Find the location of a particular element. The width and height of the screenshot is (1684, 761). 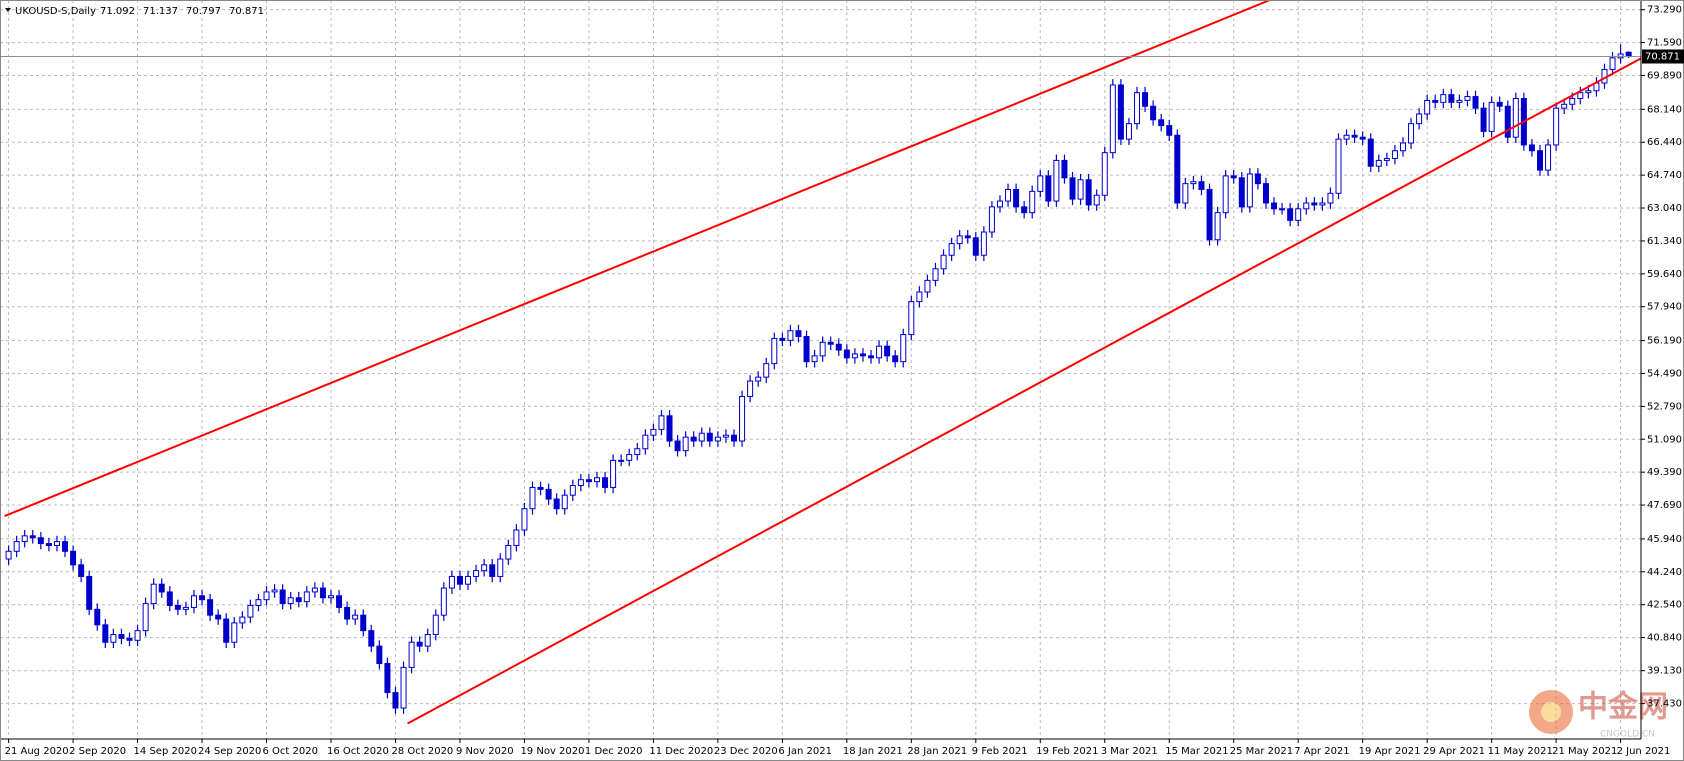

y-tick-label: 52.790 is located at coordinates (1664, 406).